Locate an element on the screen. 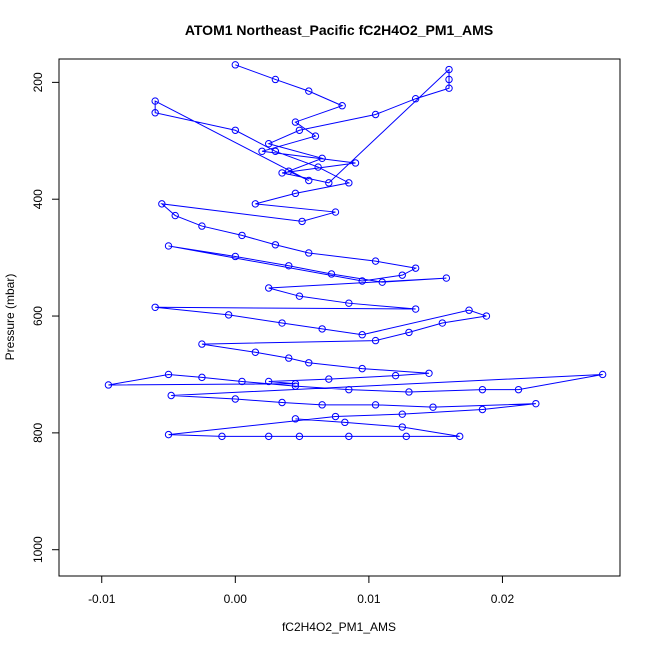 The height and width of the screenshot is (650, 650). y-axis: 200 400 600 800 1000 is located at coordinates (45, 317).